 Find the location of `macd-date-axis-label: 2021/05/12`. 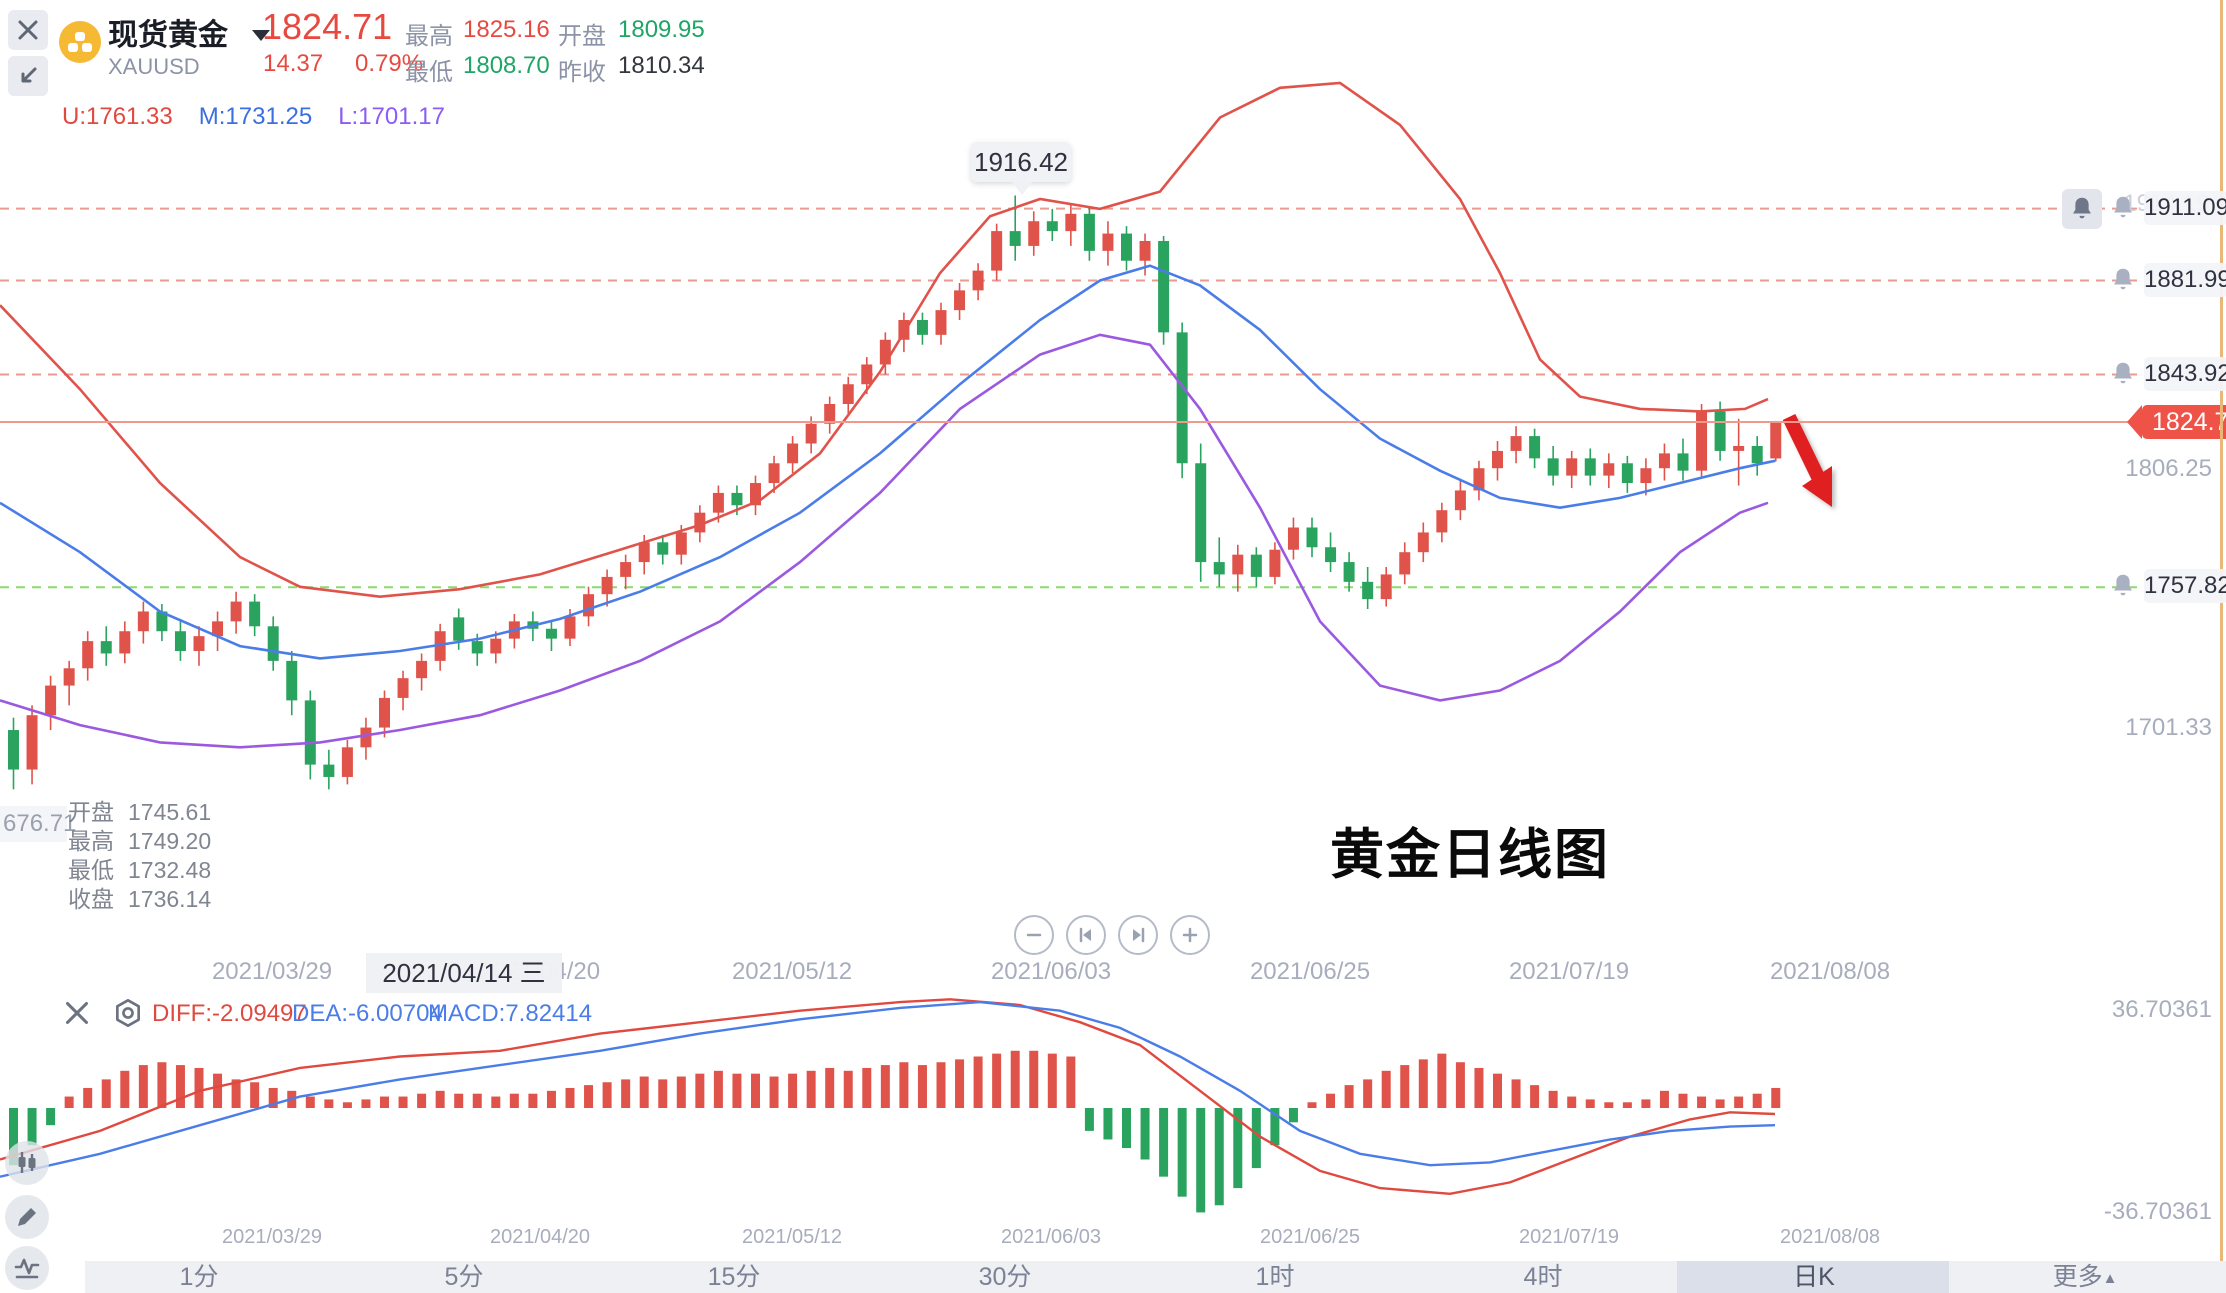

macd-date-axis-label: 2021/05/12 is located at coordinates (792, 1237).